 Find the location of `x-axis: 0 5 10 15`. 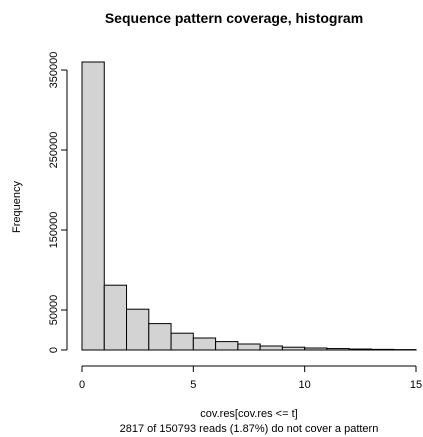

x-axis: 0 5 10 15 is located at coordinates (250, 378).